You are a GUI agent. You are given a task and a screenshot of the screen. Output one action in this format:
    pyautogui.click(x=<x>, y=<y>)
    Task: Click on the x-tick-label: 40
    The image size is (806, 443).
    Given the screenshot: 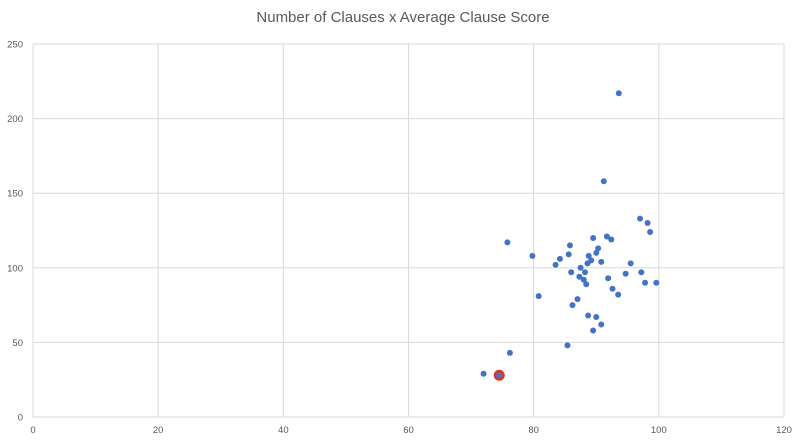 What is the action you would take?
    pyautogui.click(x=283, y=430)
    